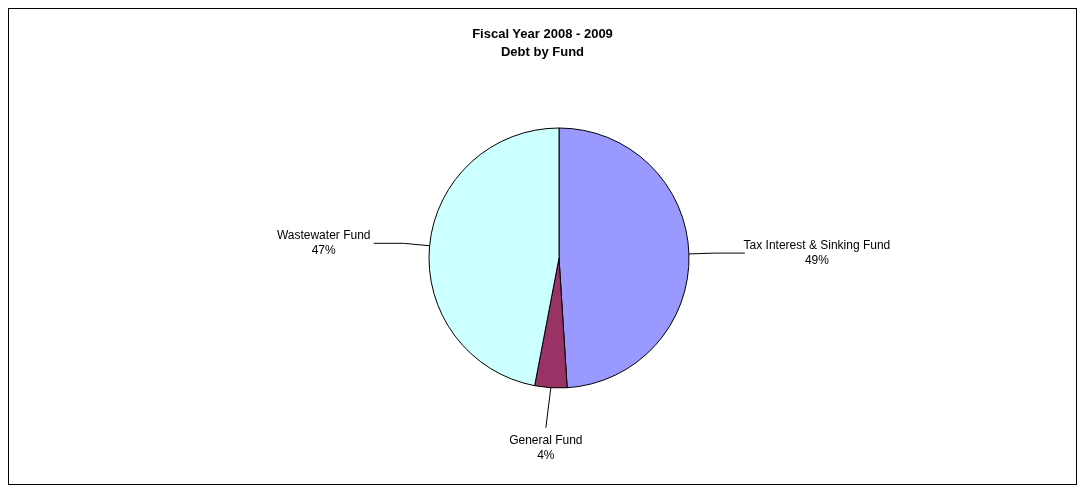 This screenshot has height=493, width=1085. I want to click on slice-label: Tax Interest & Sinking Fund, so click(817, 245).